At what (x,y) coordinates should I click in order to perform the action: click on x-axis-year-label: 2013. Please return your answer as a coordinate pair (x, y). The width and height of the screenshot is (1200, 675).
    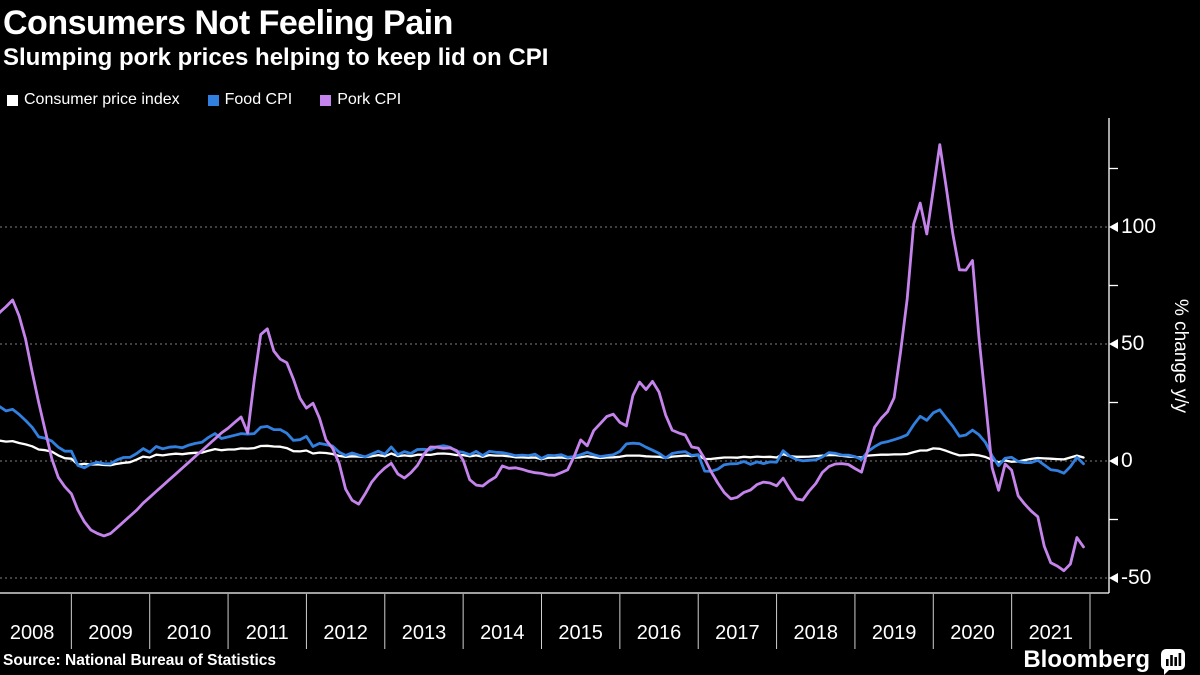
    Looking at the image, I should click on (424, 633).